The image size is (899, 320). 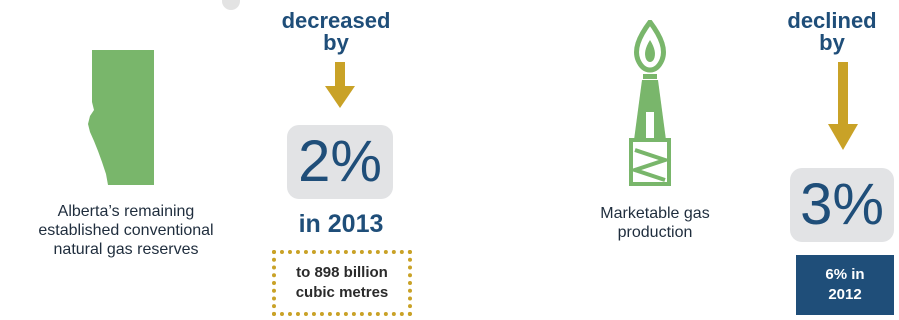 What do you see at coordinates (342, 272) in the screenshot?
I see `detail-line: to 898 billion` at bounding box center [342, 272].